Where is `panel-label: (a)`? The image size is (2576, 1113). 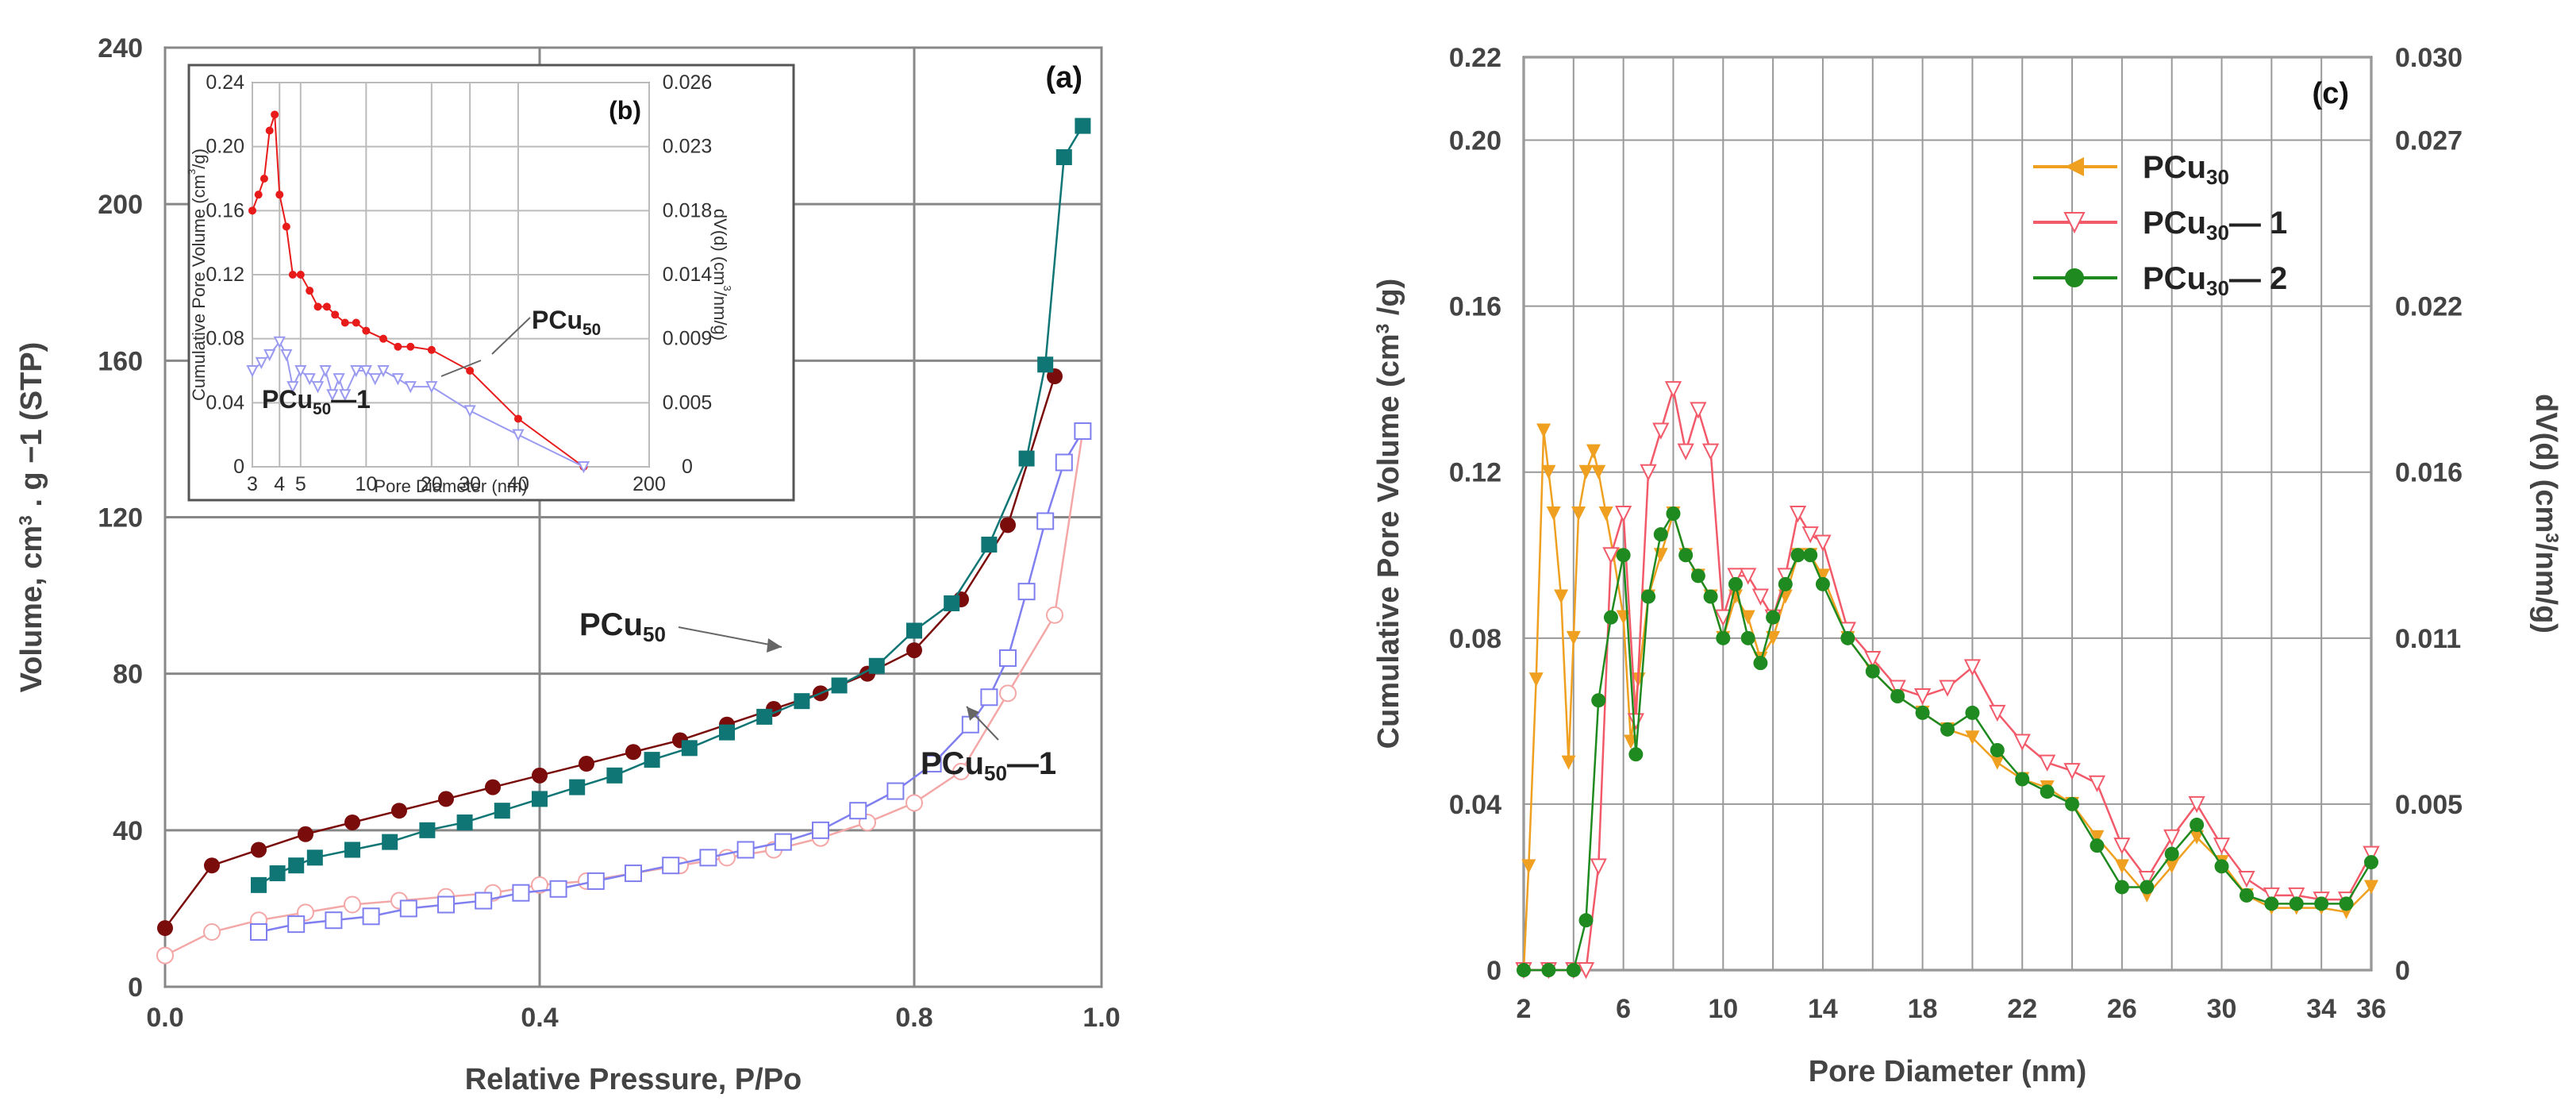
panel-label: (a) is located at coordinates (1064, 77).